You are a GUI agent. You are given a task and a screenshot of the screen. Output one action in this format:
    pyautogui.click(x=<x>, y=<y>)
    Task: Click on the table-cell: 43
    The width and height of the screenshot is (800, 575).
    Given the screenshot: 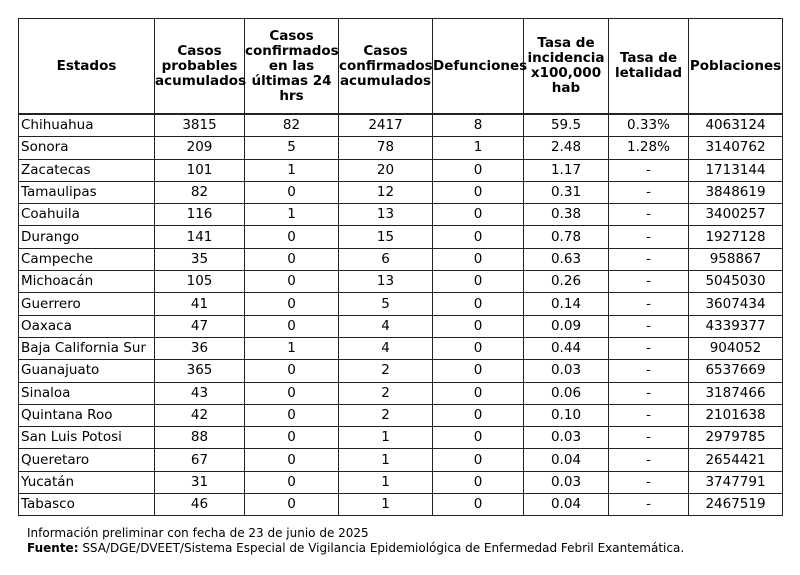 What is the action you would take?
    pyautogui.click(x=199, y=393)
    